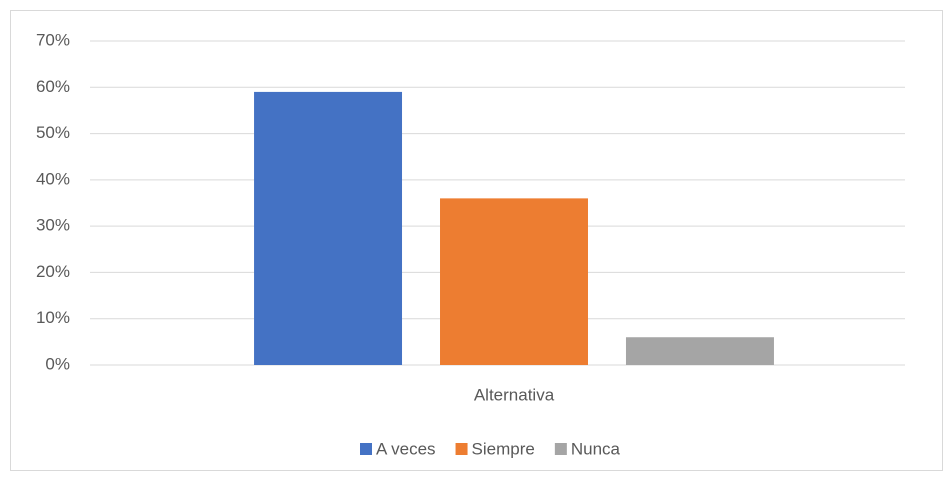 The image size is (952, 481). Describe the element at coordinates (596, 448) in the screenshot. I see `legend-label: Nunca` at that location.